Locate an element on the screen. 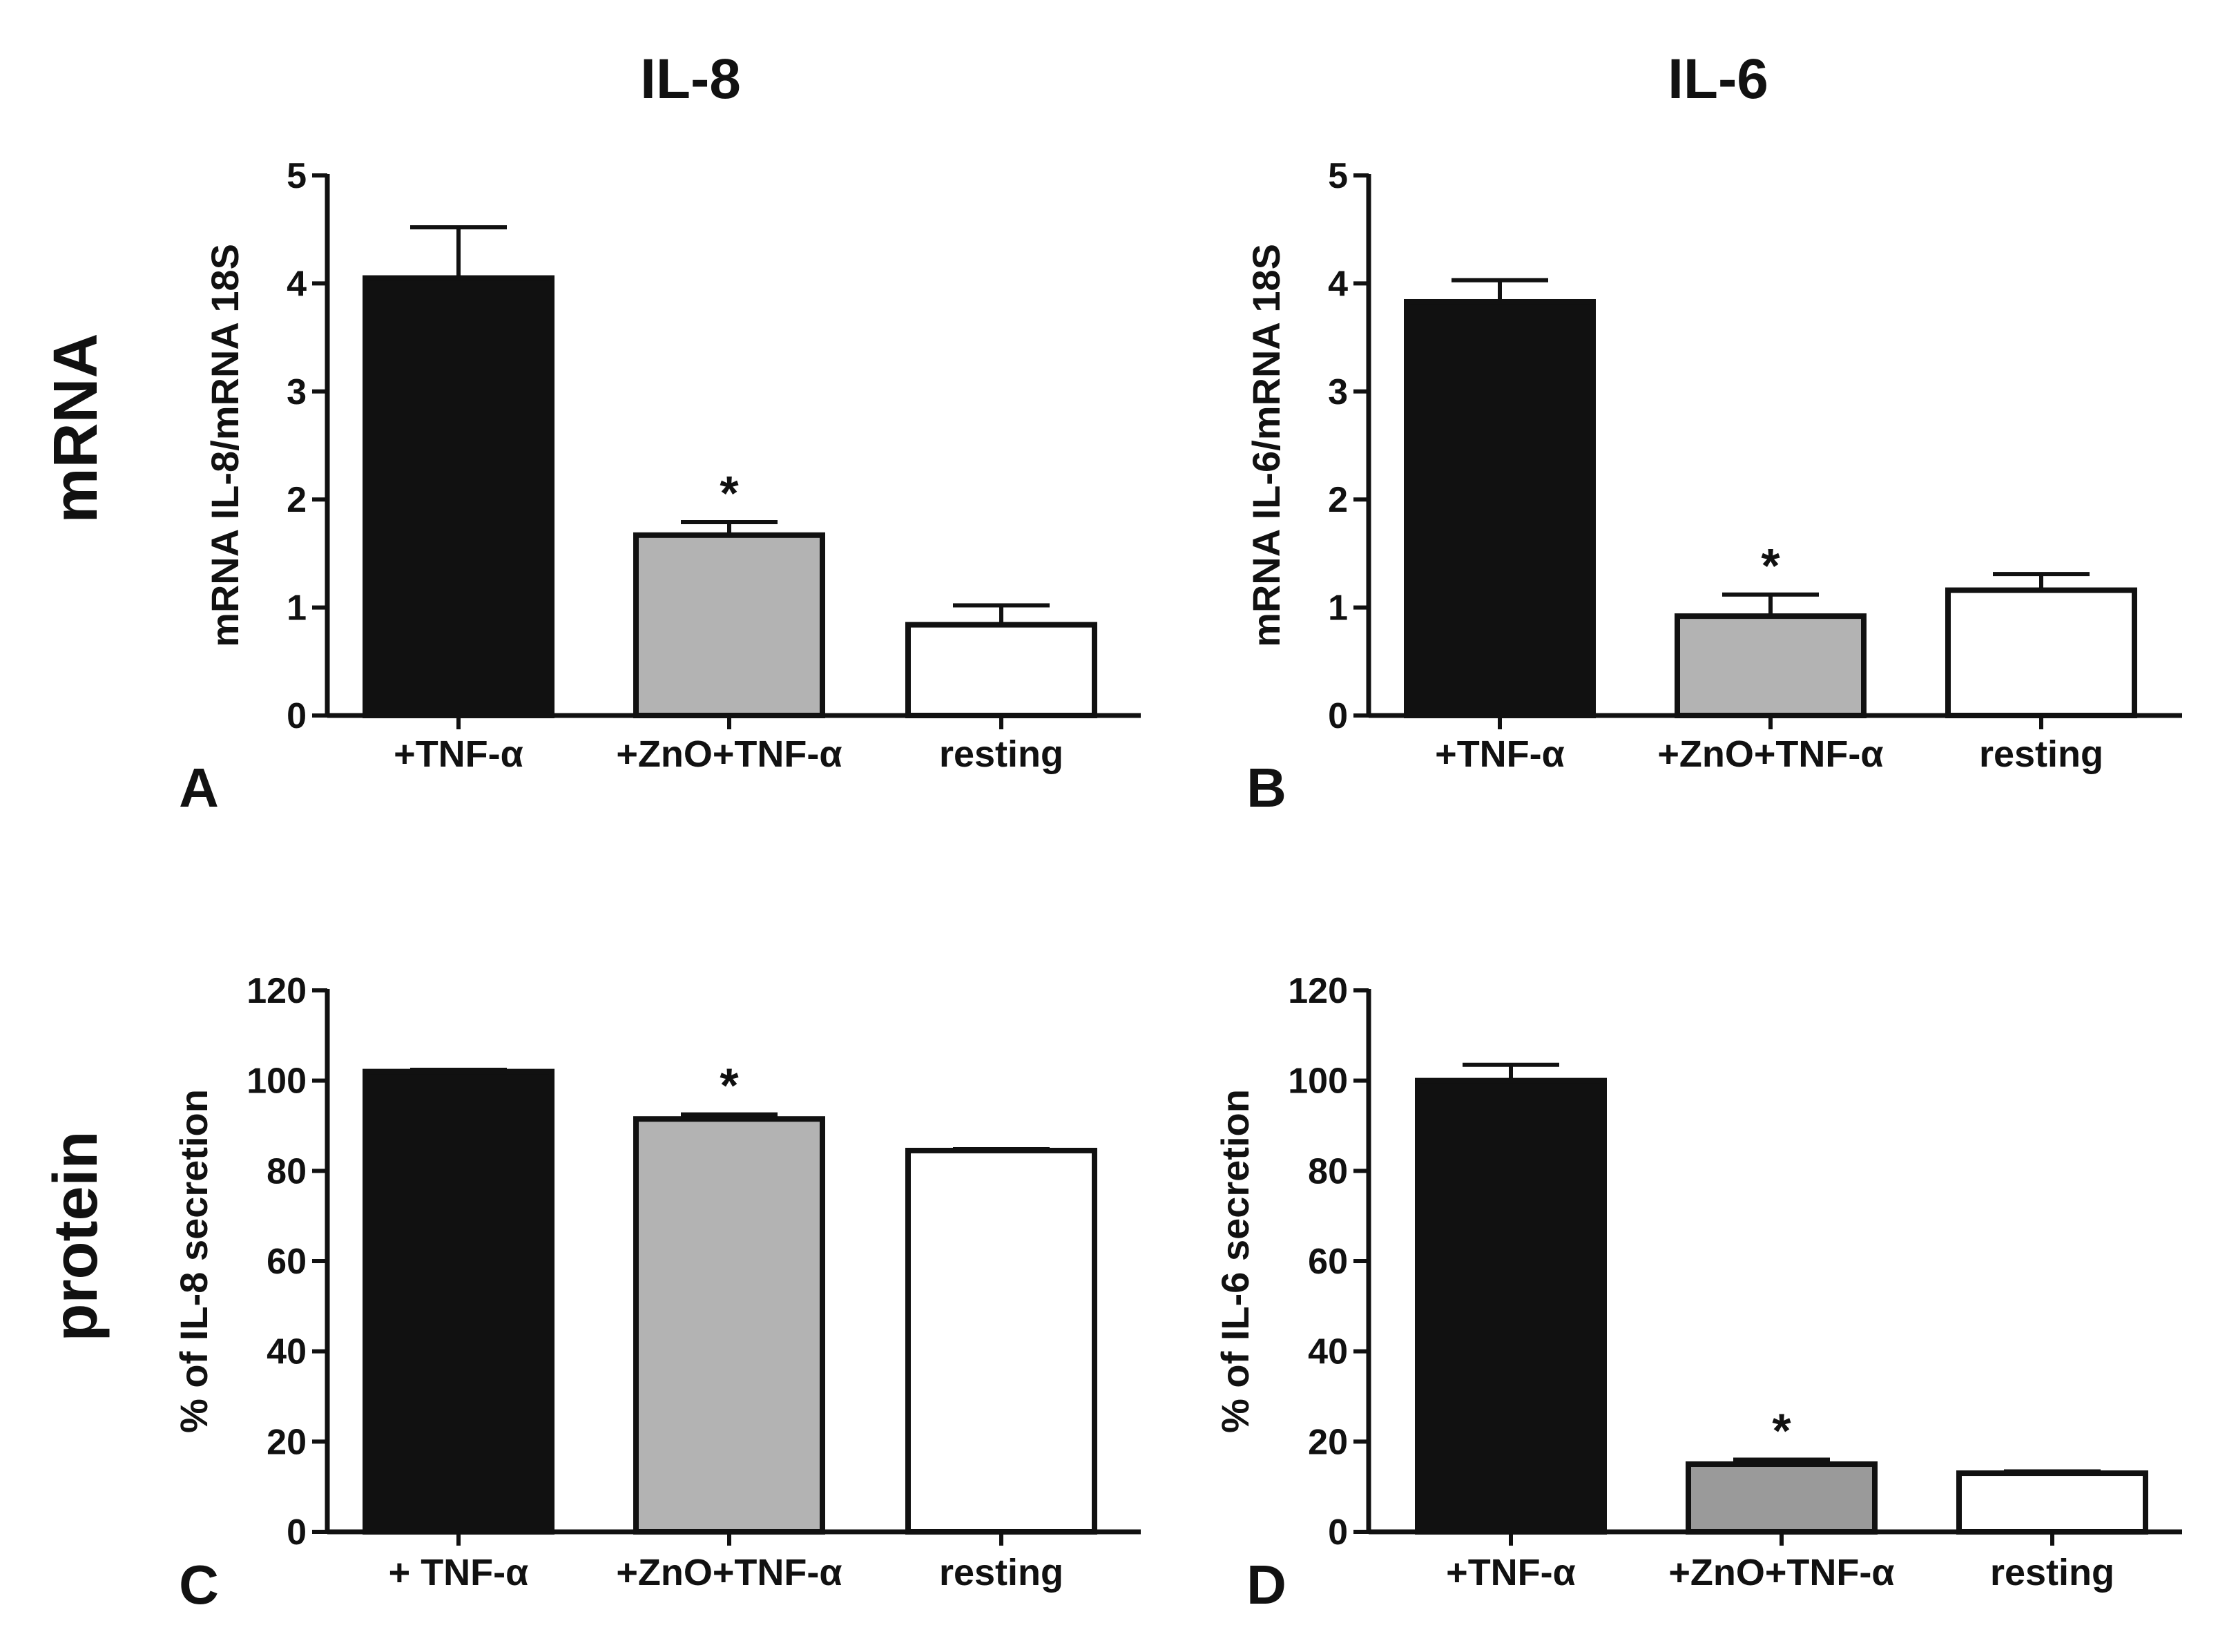 This screenshot has height=1652, width=2218. column-title-il6: IL-6 is located at coordinates (1718, 79).